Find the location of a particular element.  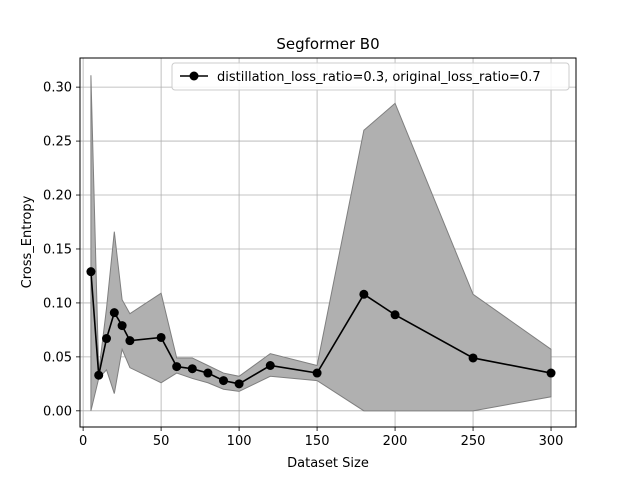

legend-box is located at coordinates (370, 76).